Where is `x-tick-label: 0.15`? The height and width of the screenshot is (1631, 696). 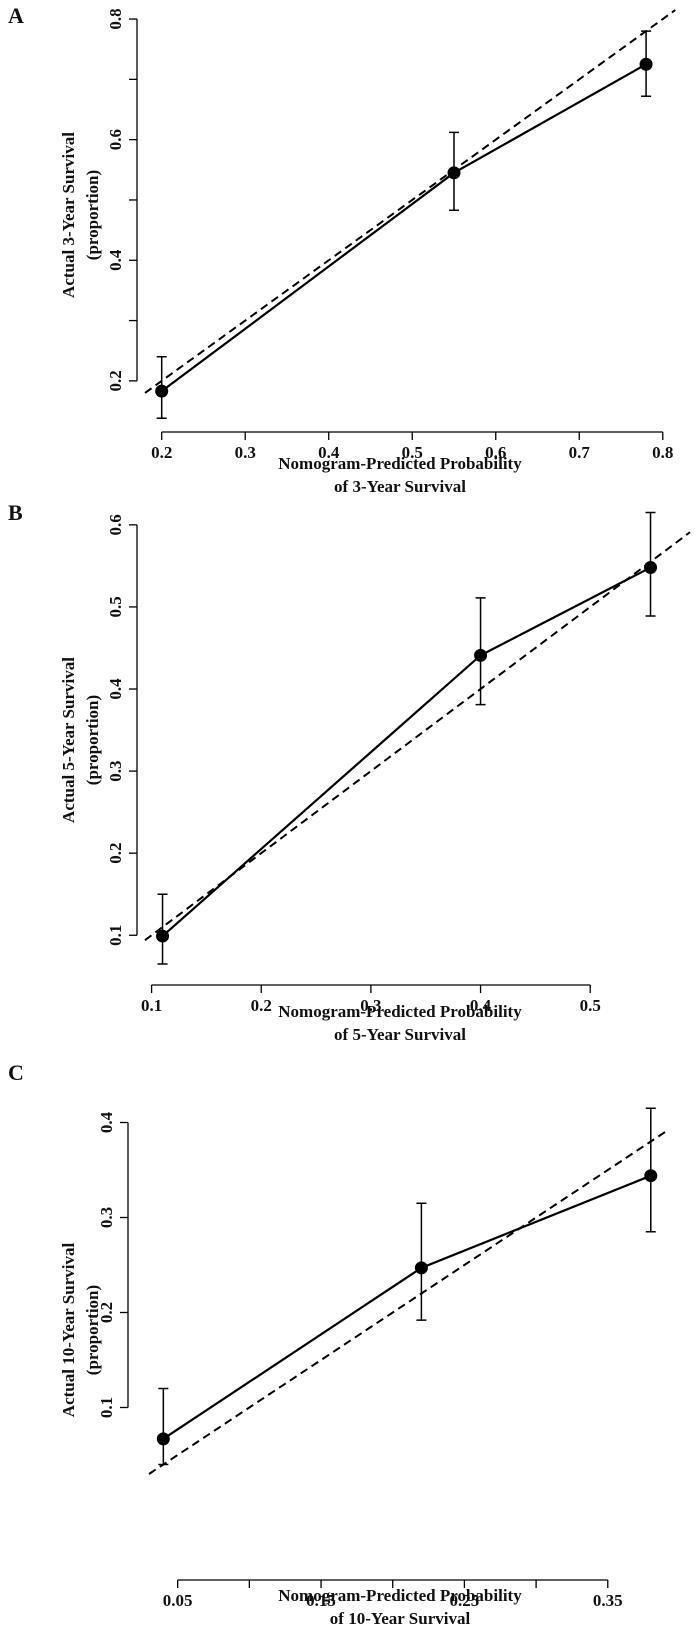
x-tick-label: 0.15 is located at coordinates (321, 1600).